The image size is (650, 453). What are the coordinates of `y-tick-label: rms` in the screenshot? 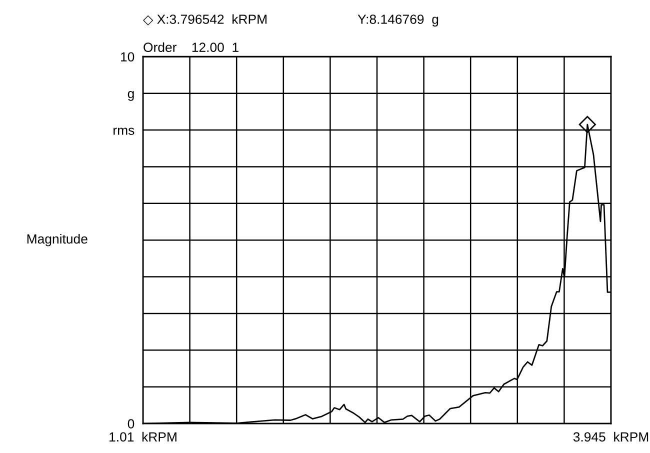 It's located at (124, 131).